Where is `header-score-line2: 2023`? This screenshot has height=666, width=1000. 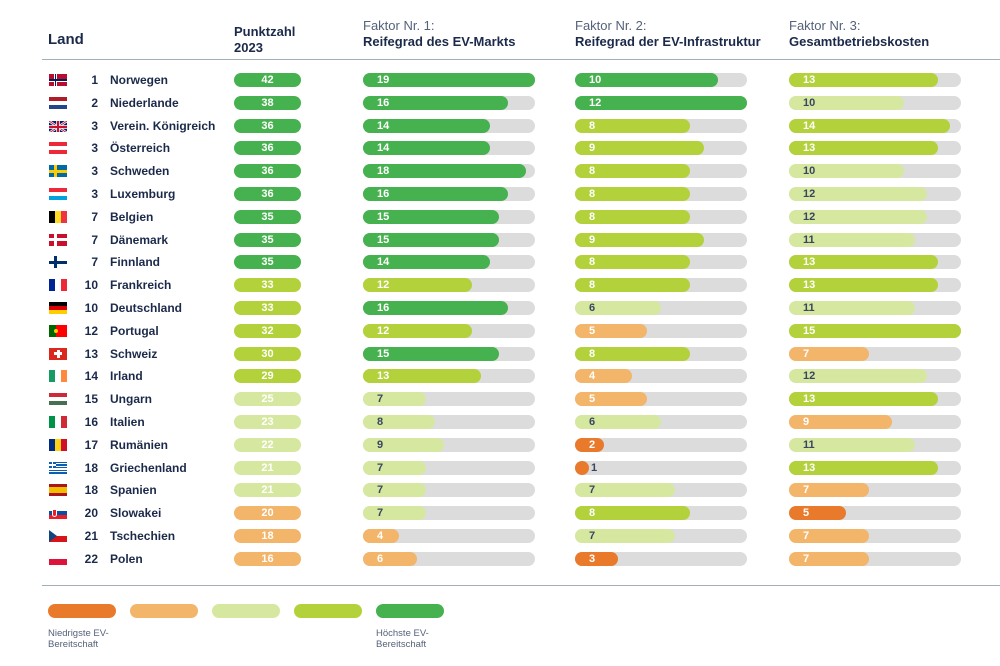
header-score-line2: 2023 is located at coordinates (248, 47).